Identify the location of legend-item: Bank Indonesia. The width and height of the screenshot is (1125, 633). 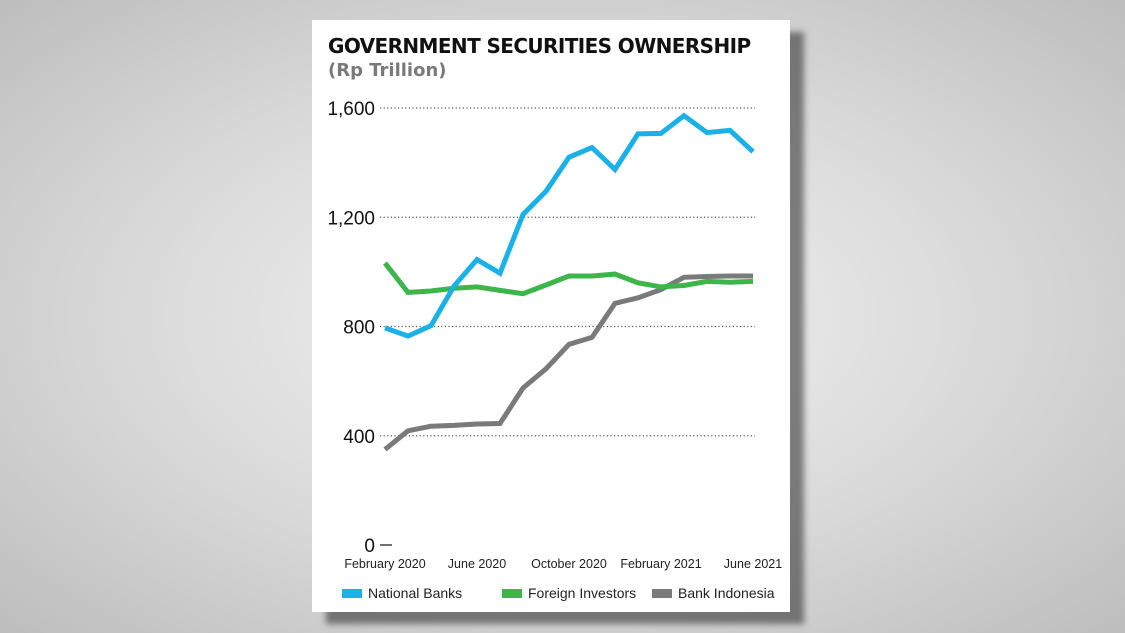
(713, 593).